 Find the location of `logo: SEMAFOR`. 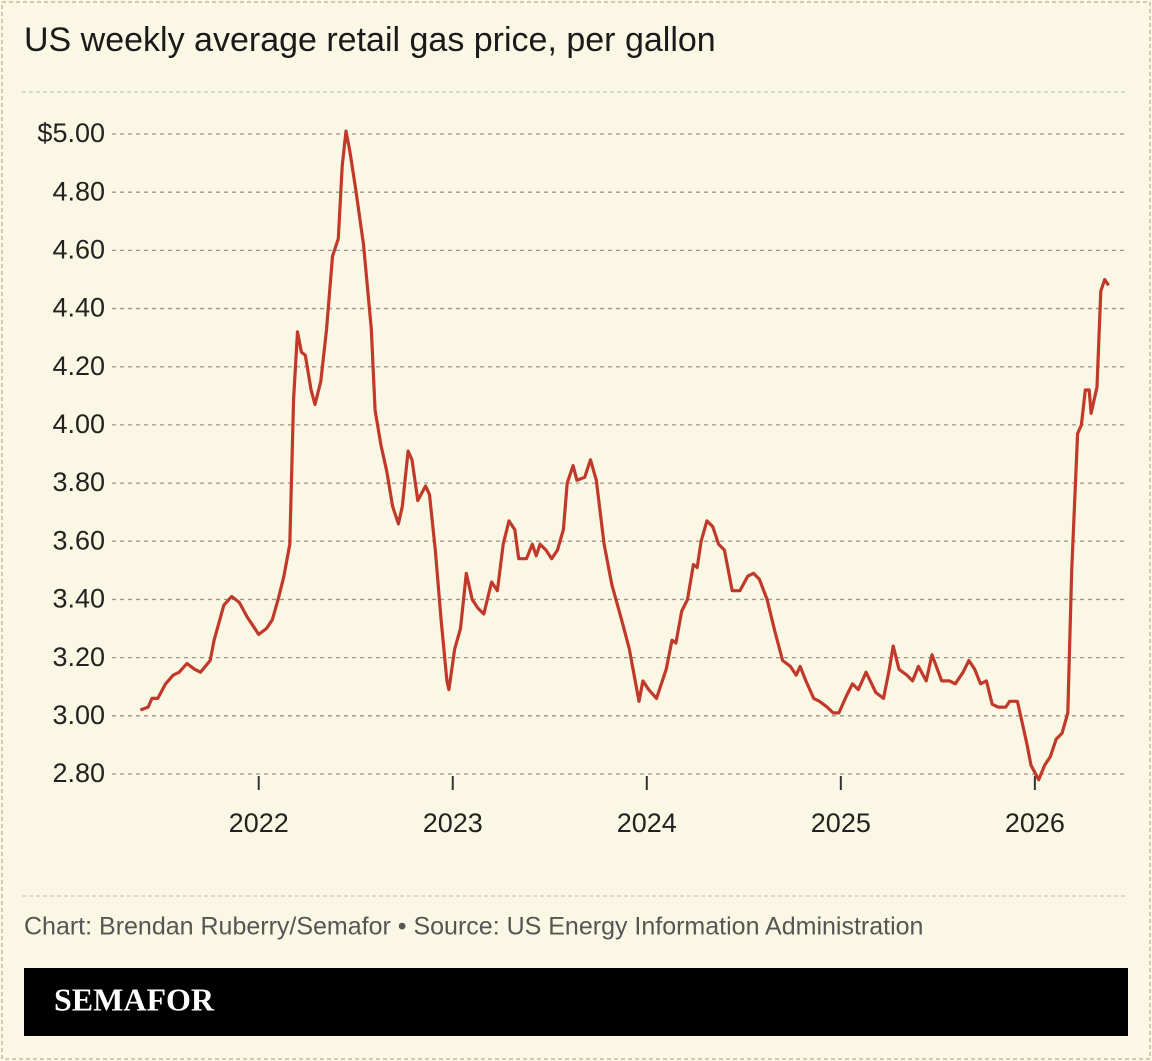

logo: SEMAFOR is located at coordinates (134, 999).